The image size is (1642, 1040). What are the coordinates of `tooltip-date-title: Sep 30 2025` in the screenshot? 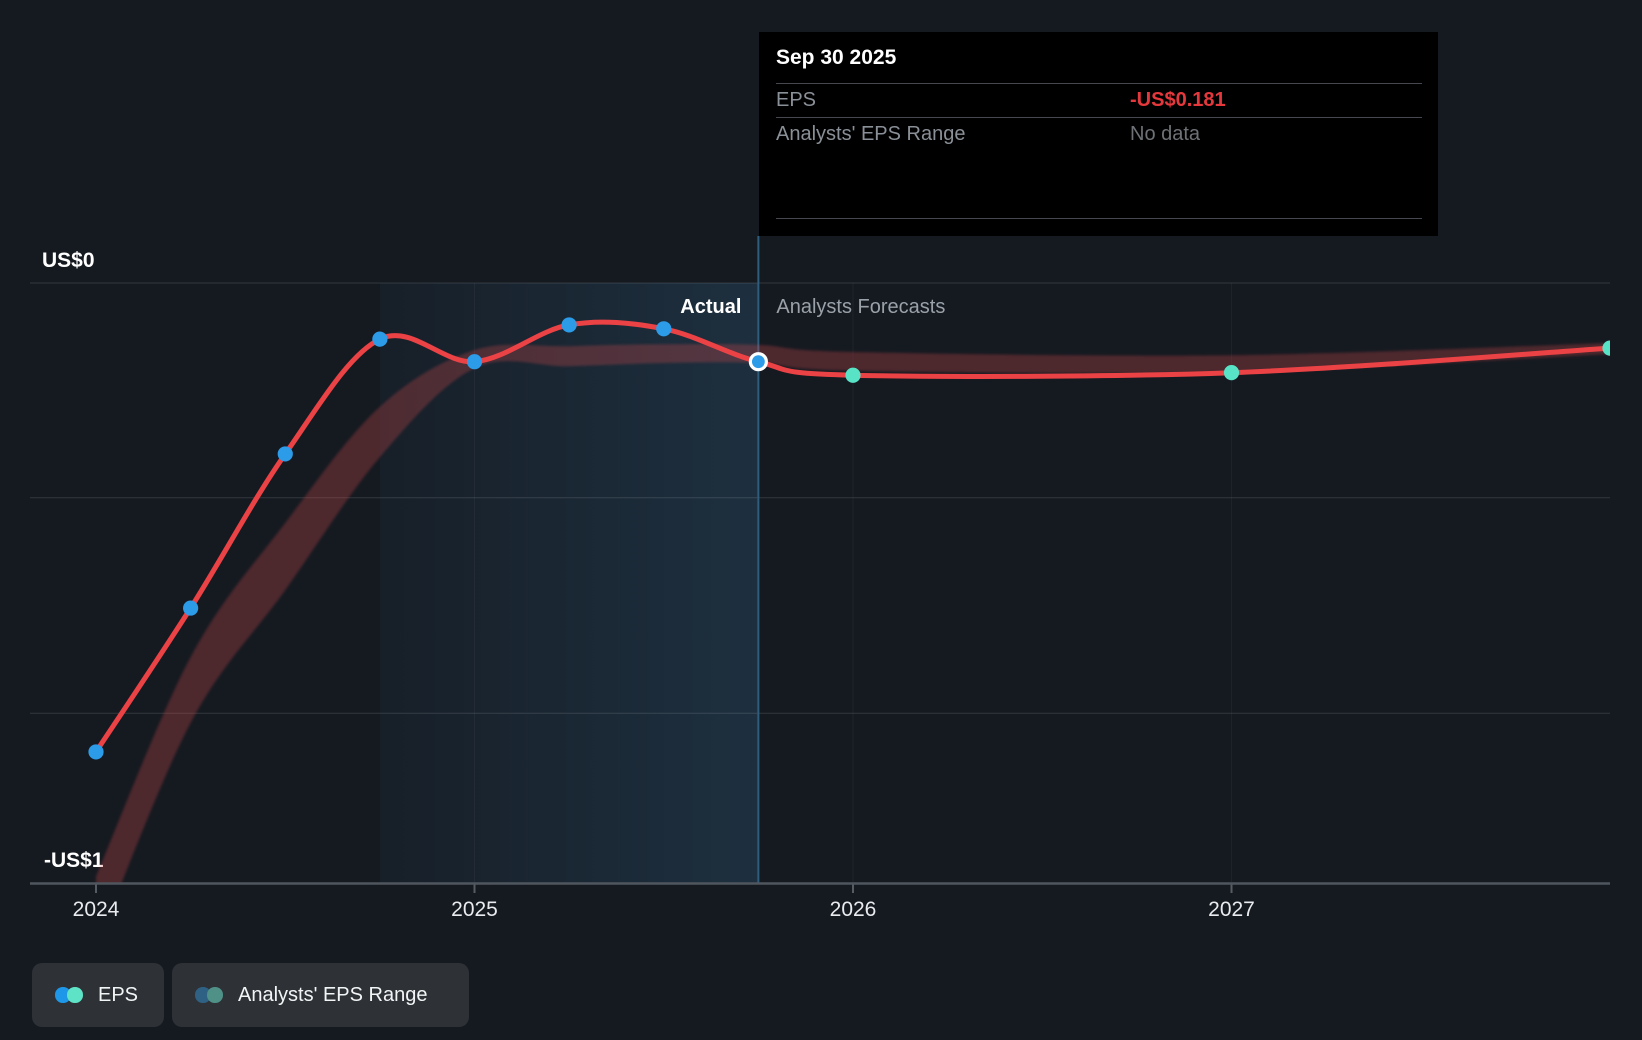 It's located at (836, 57).